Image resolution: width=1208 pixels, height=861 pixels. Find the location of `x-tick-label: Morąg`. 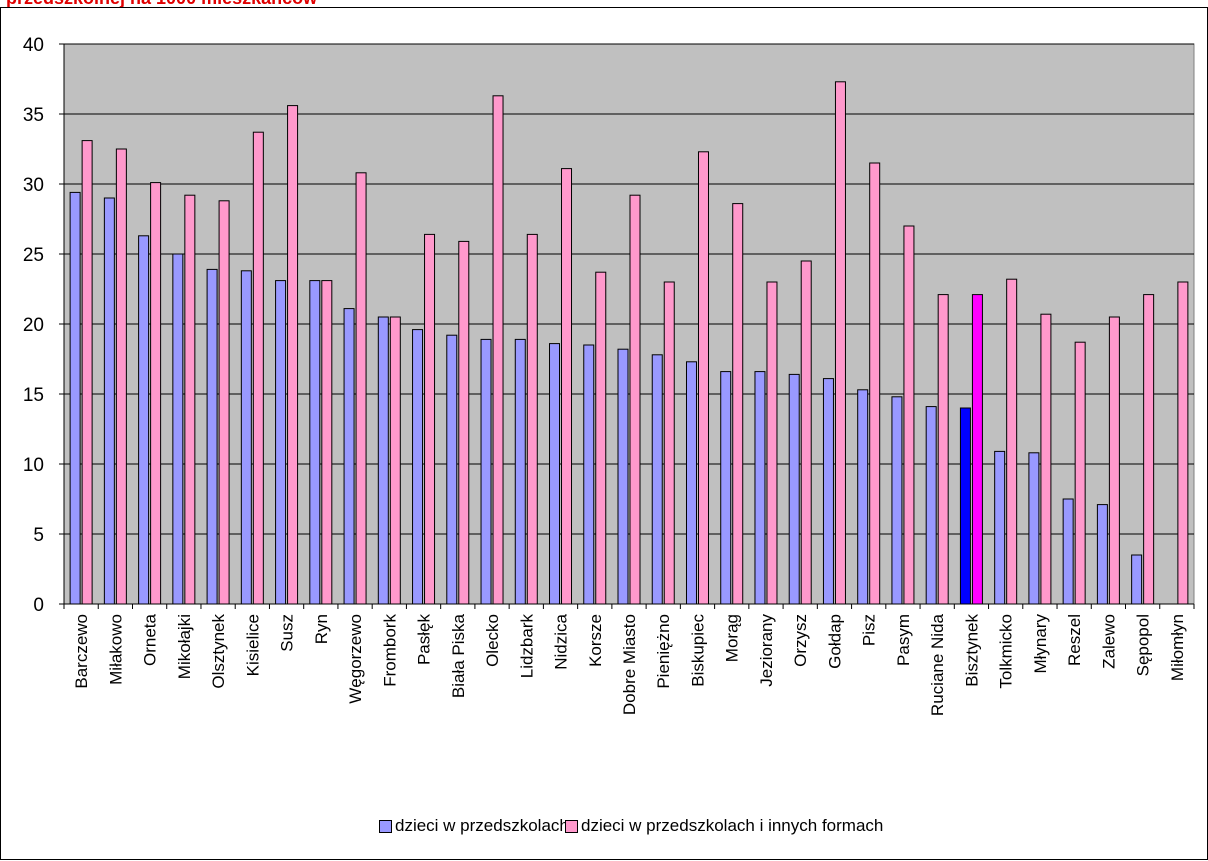

x-tick-label: Morąg is located at coordinates (732, 638).